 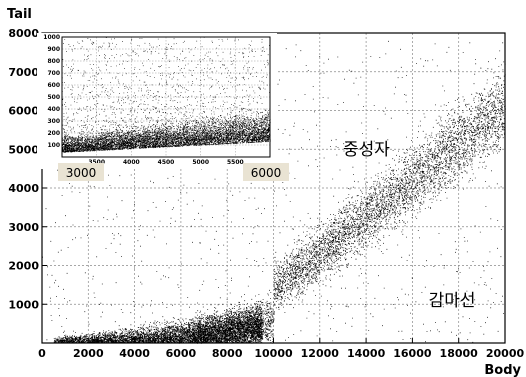 What do you see at coordinates (23, 111) in the screenshot?
I see `y-tick-label: 6000` at bounding box center [23, 111].